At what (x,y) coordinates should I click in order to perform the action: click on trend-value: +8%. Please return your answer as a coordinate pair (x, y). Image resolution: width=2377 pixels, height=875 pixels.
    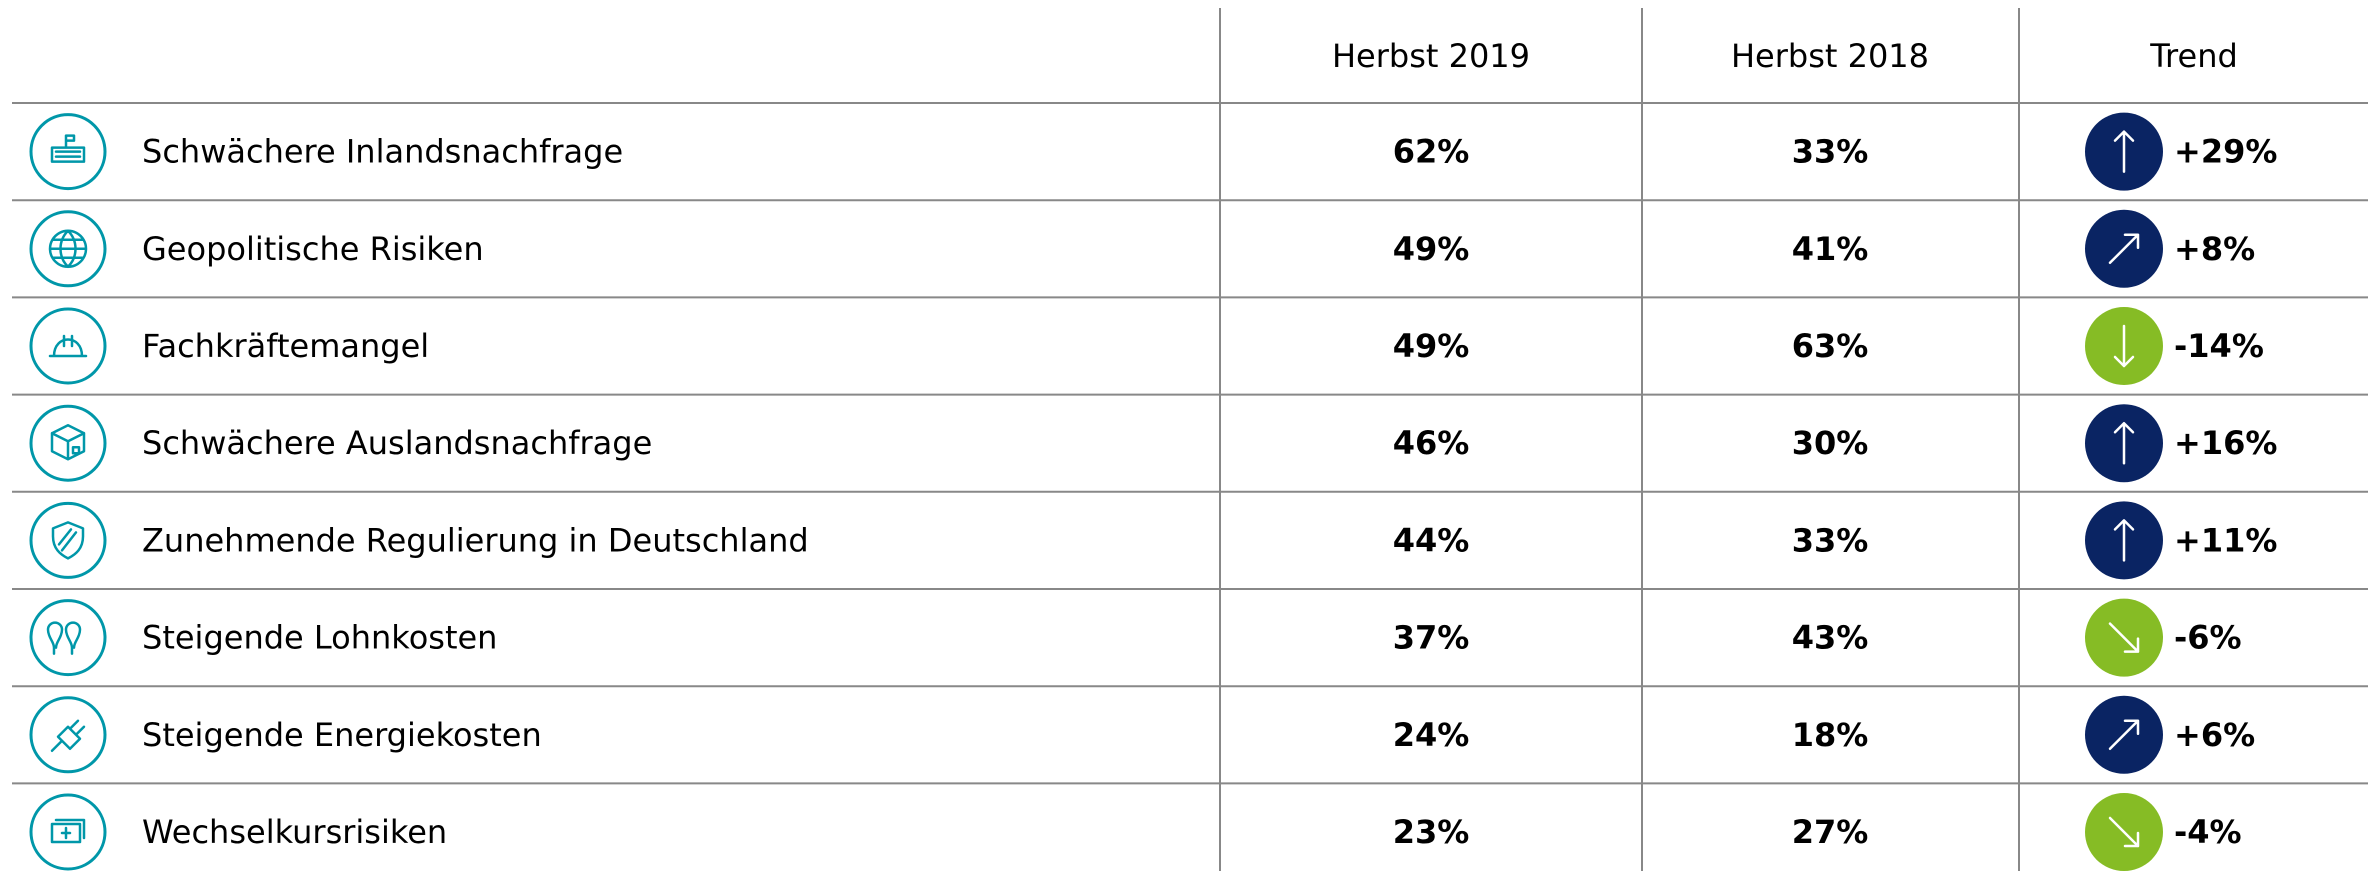
    Looking at the image, I should click on (2214, 249).